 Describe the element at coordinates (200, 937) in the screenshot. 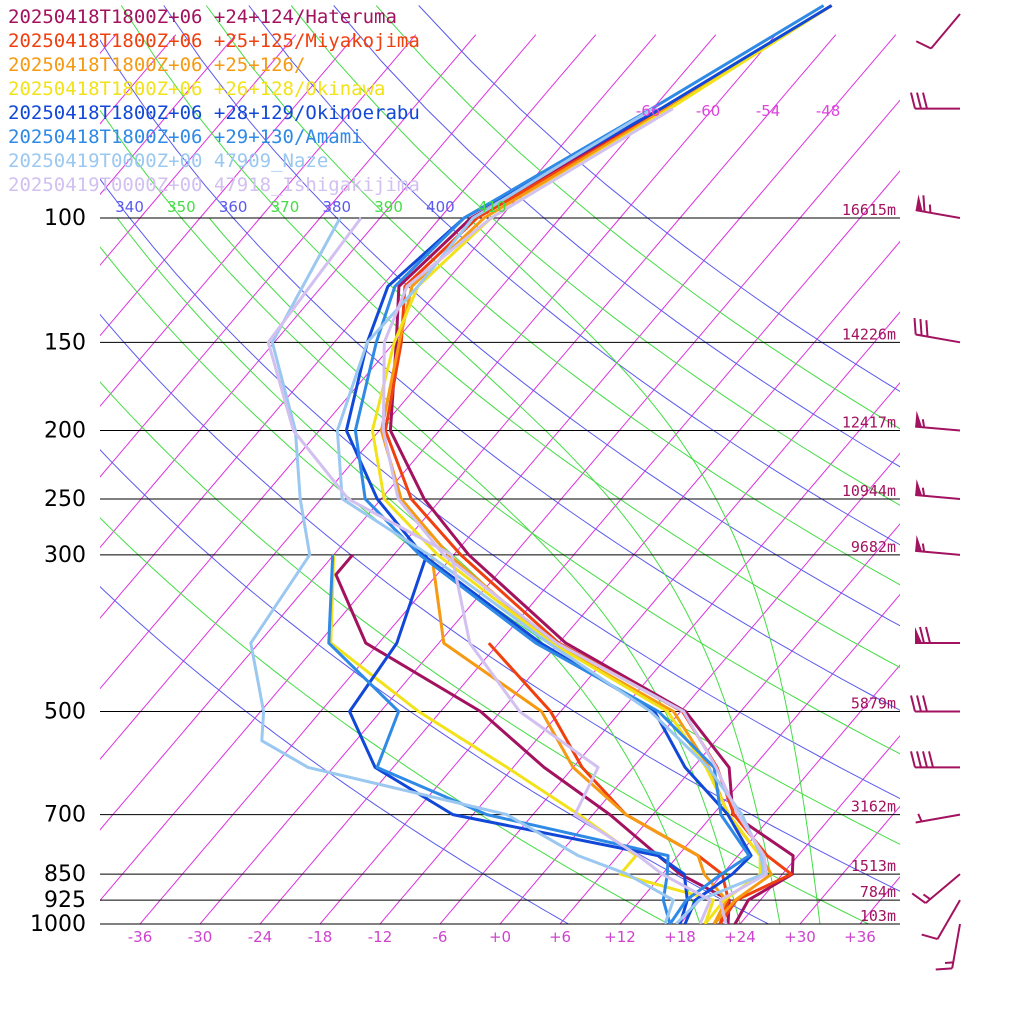

I see `temperature-tick-label: -30` at that location.